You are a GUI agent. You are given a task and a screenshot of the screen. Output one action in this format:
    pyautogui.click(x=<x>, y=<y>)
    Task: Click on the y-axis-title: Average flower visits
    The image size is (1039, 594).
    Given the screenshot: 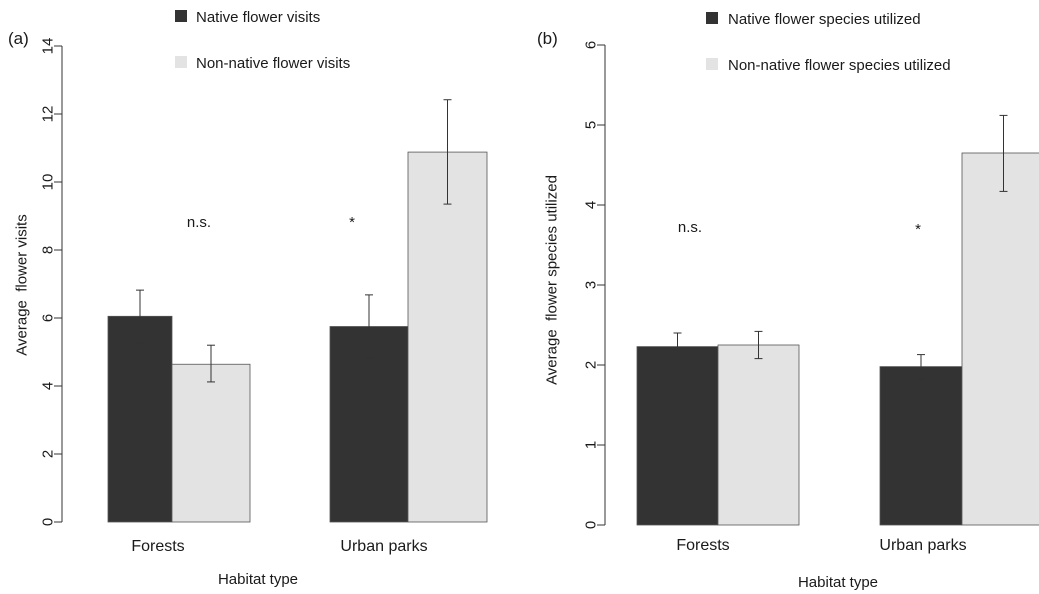 What is the action you would take?
    pyautogui.click(x=22, y=284)
    